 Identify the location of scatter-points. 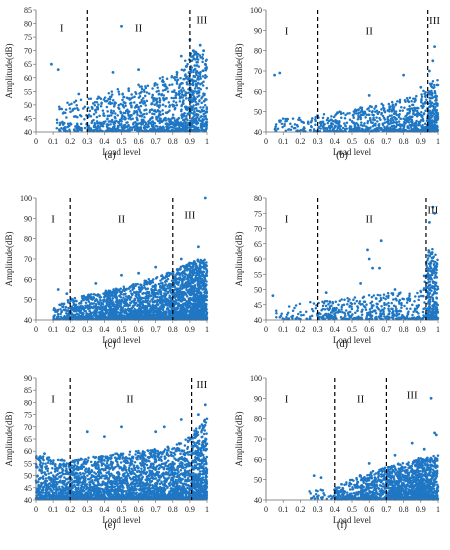
(356, 89).